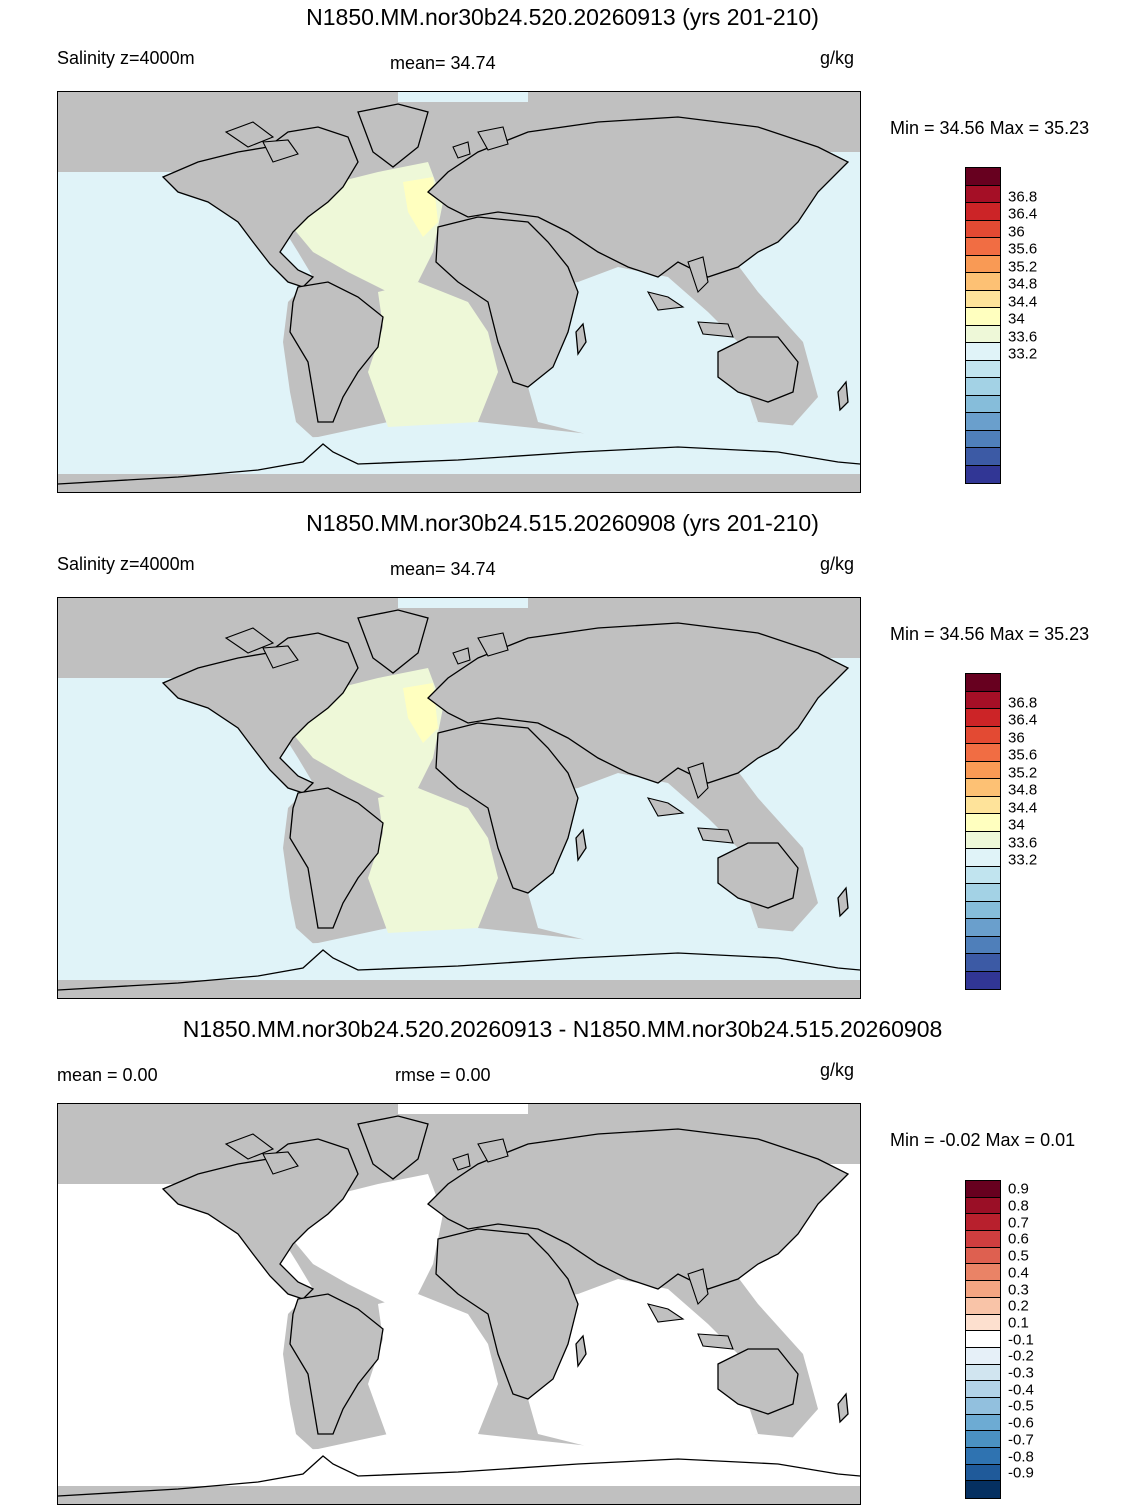 The height and width of the screenshot is (1511, 1125). I want to click on colorbar-tick-label: 34.8, so click(1023, 790).